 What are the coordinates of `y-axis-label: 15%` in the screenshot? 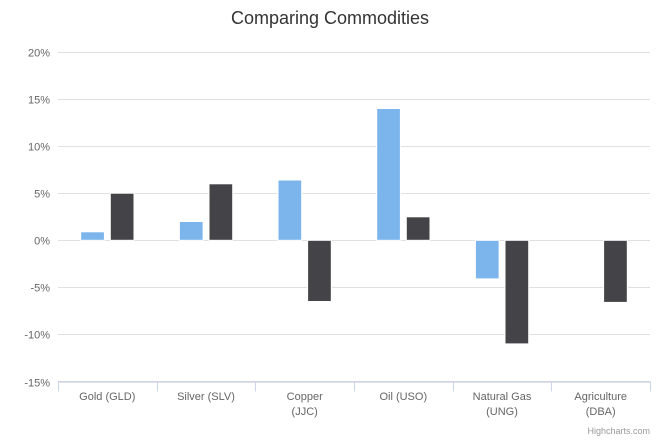 It's located at (39, 101).